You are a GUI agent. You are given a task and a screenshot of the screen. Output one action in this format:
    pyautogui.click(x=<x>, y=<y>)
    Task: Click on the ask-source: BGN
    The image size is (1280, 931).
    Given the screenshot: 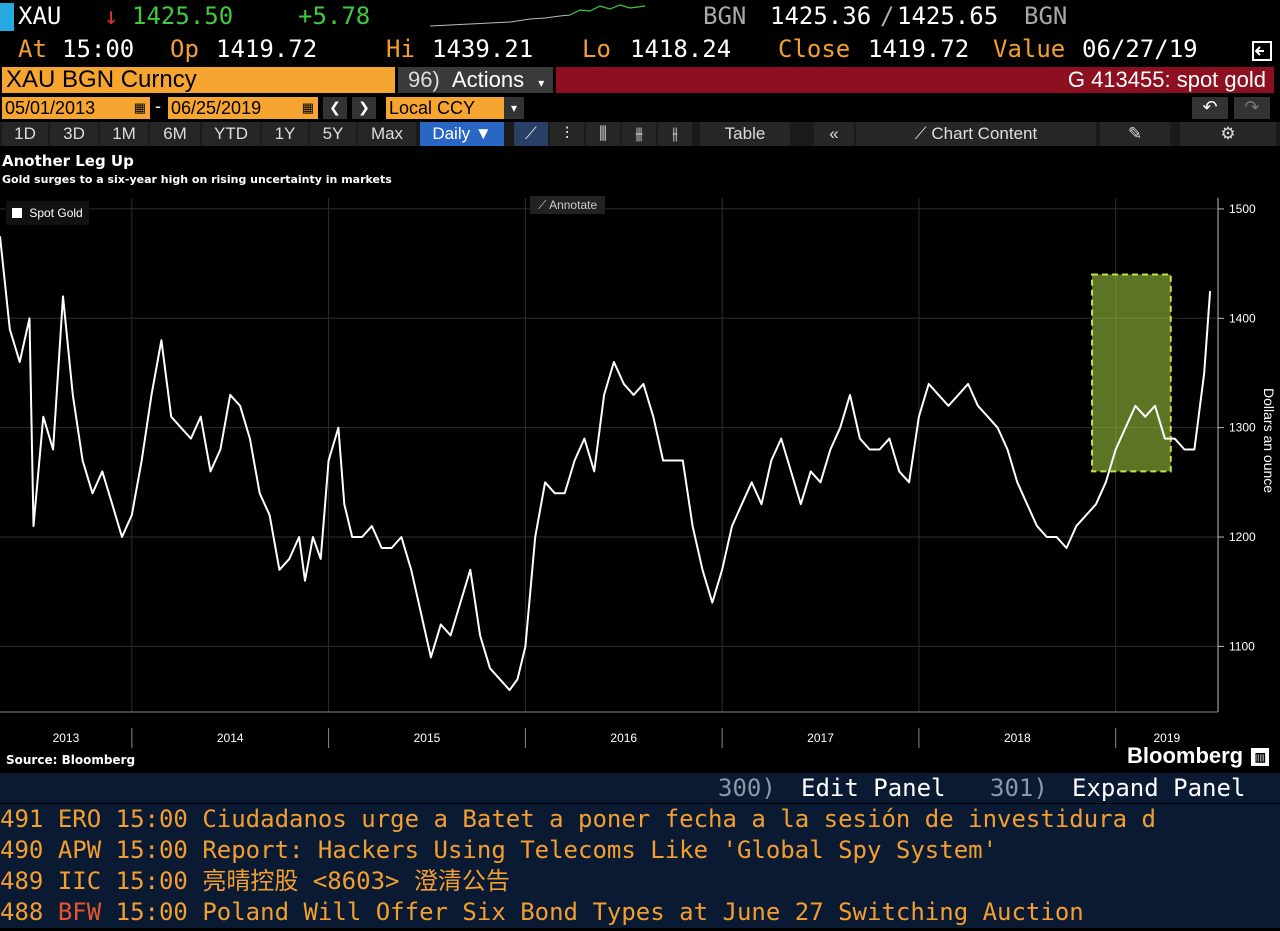 What is the action you would take?
    pyautogui.click(x=1046, y=16)
    